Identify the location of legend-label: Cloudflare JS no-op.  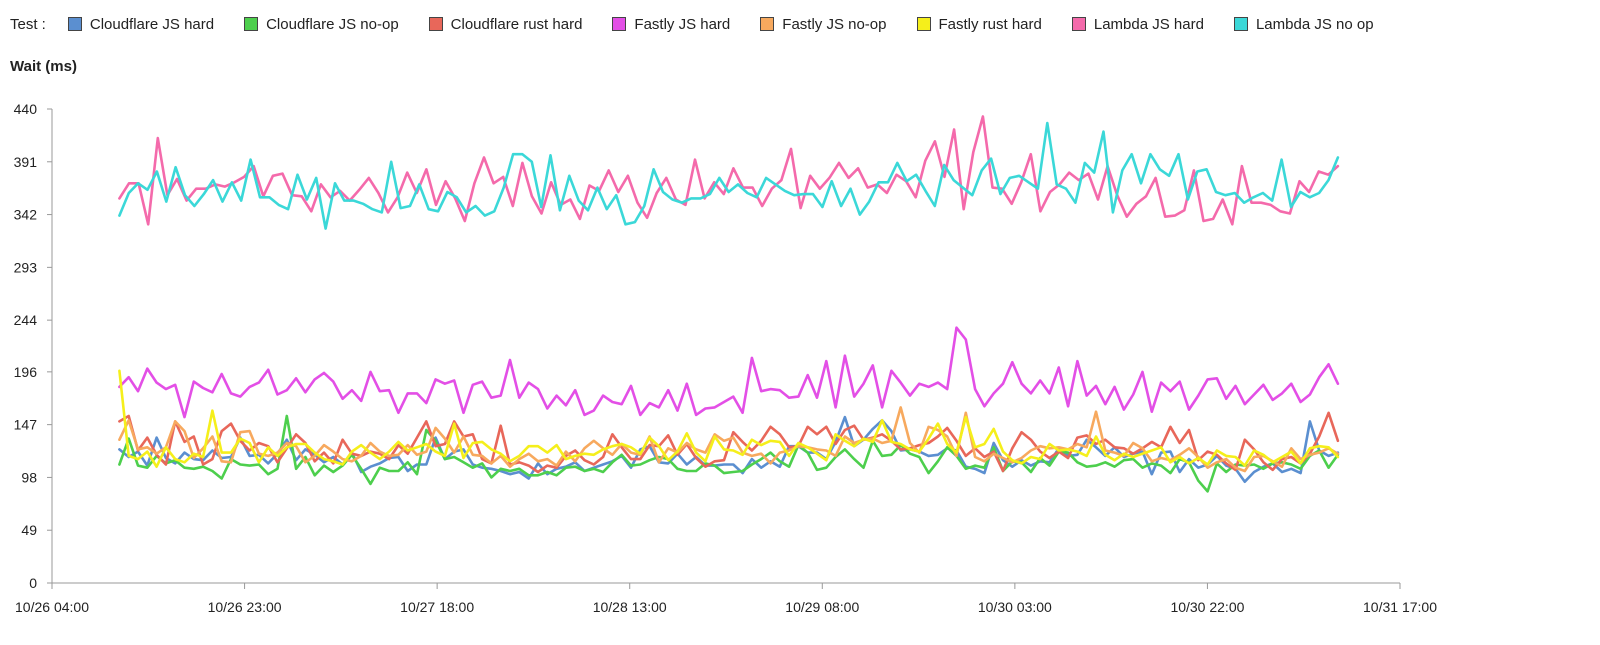
(332, 24).